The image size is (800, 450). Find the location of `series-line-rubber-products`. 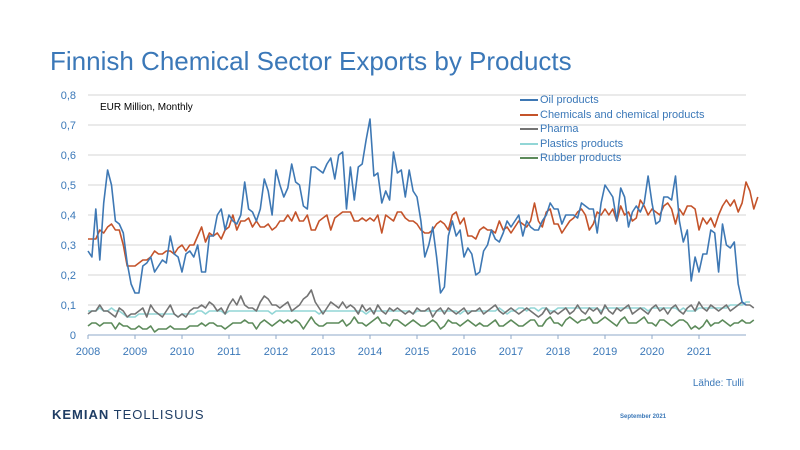

series-line-rubber-products is located at coordinates (421, 324).